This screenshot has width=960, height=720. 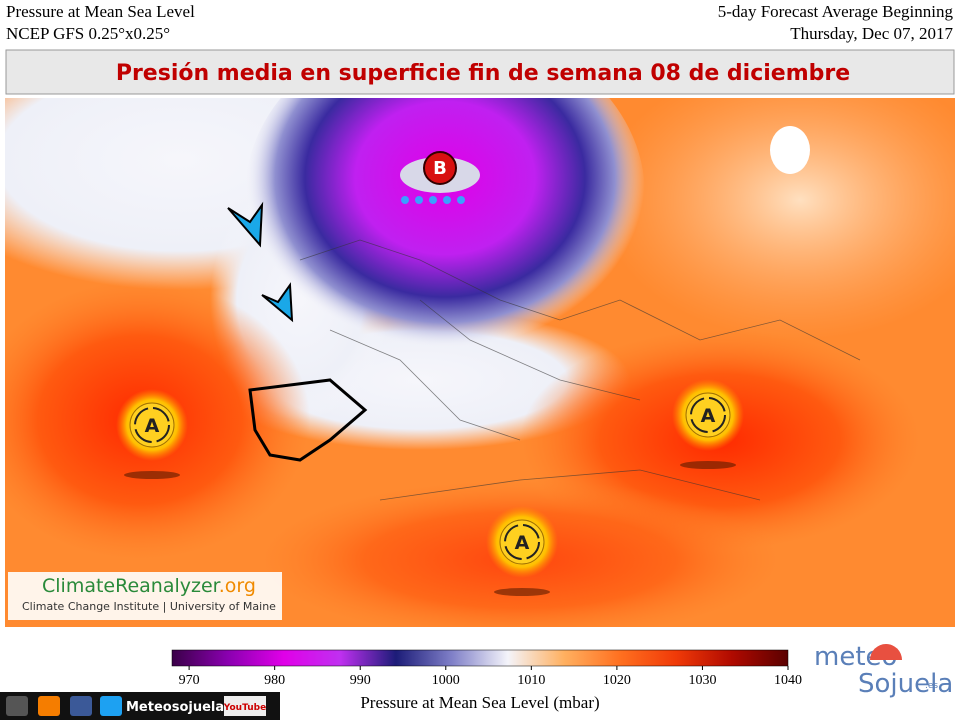 I want to click on brand: meteo Sojuela .es, so click(x=883, y=670).